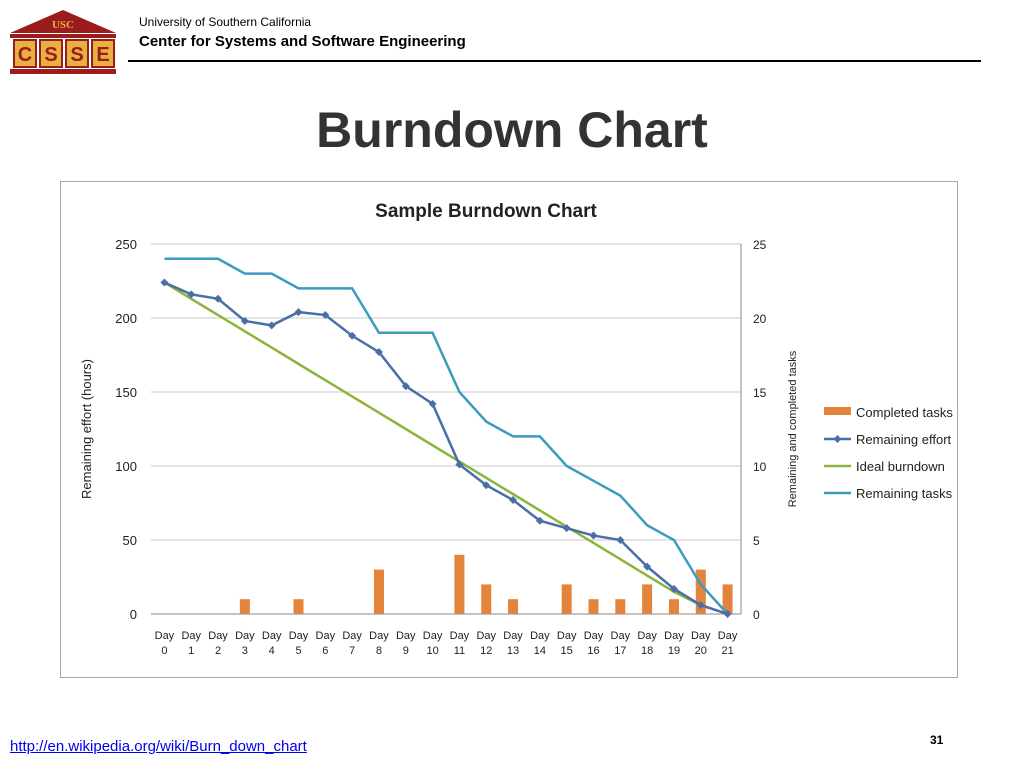 The width and height of the screenshot is (1024, 768). I want to click on x-tick-label: Day 0, so click(165, 643).